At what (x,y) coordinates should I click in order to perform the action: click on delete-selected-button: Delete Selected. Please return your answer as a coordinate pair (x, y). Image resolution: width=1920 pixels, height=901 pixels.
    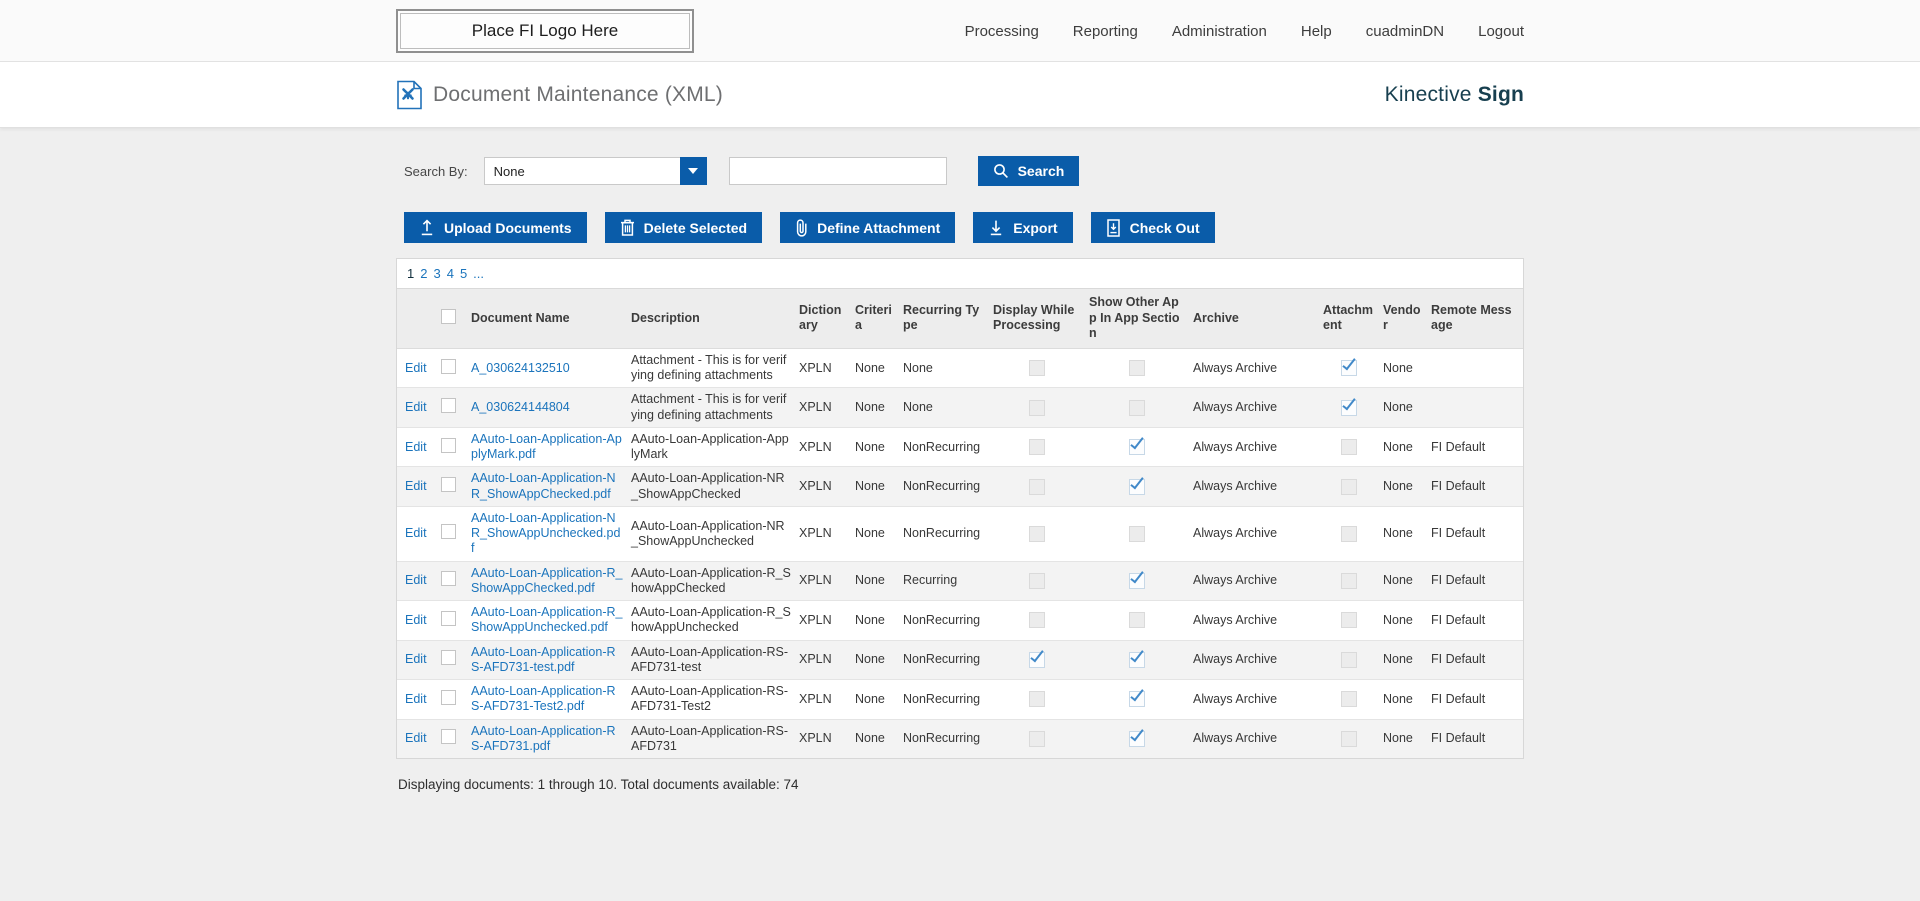
    Looking at the image, I should click on (683, 227).